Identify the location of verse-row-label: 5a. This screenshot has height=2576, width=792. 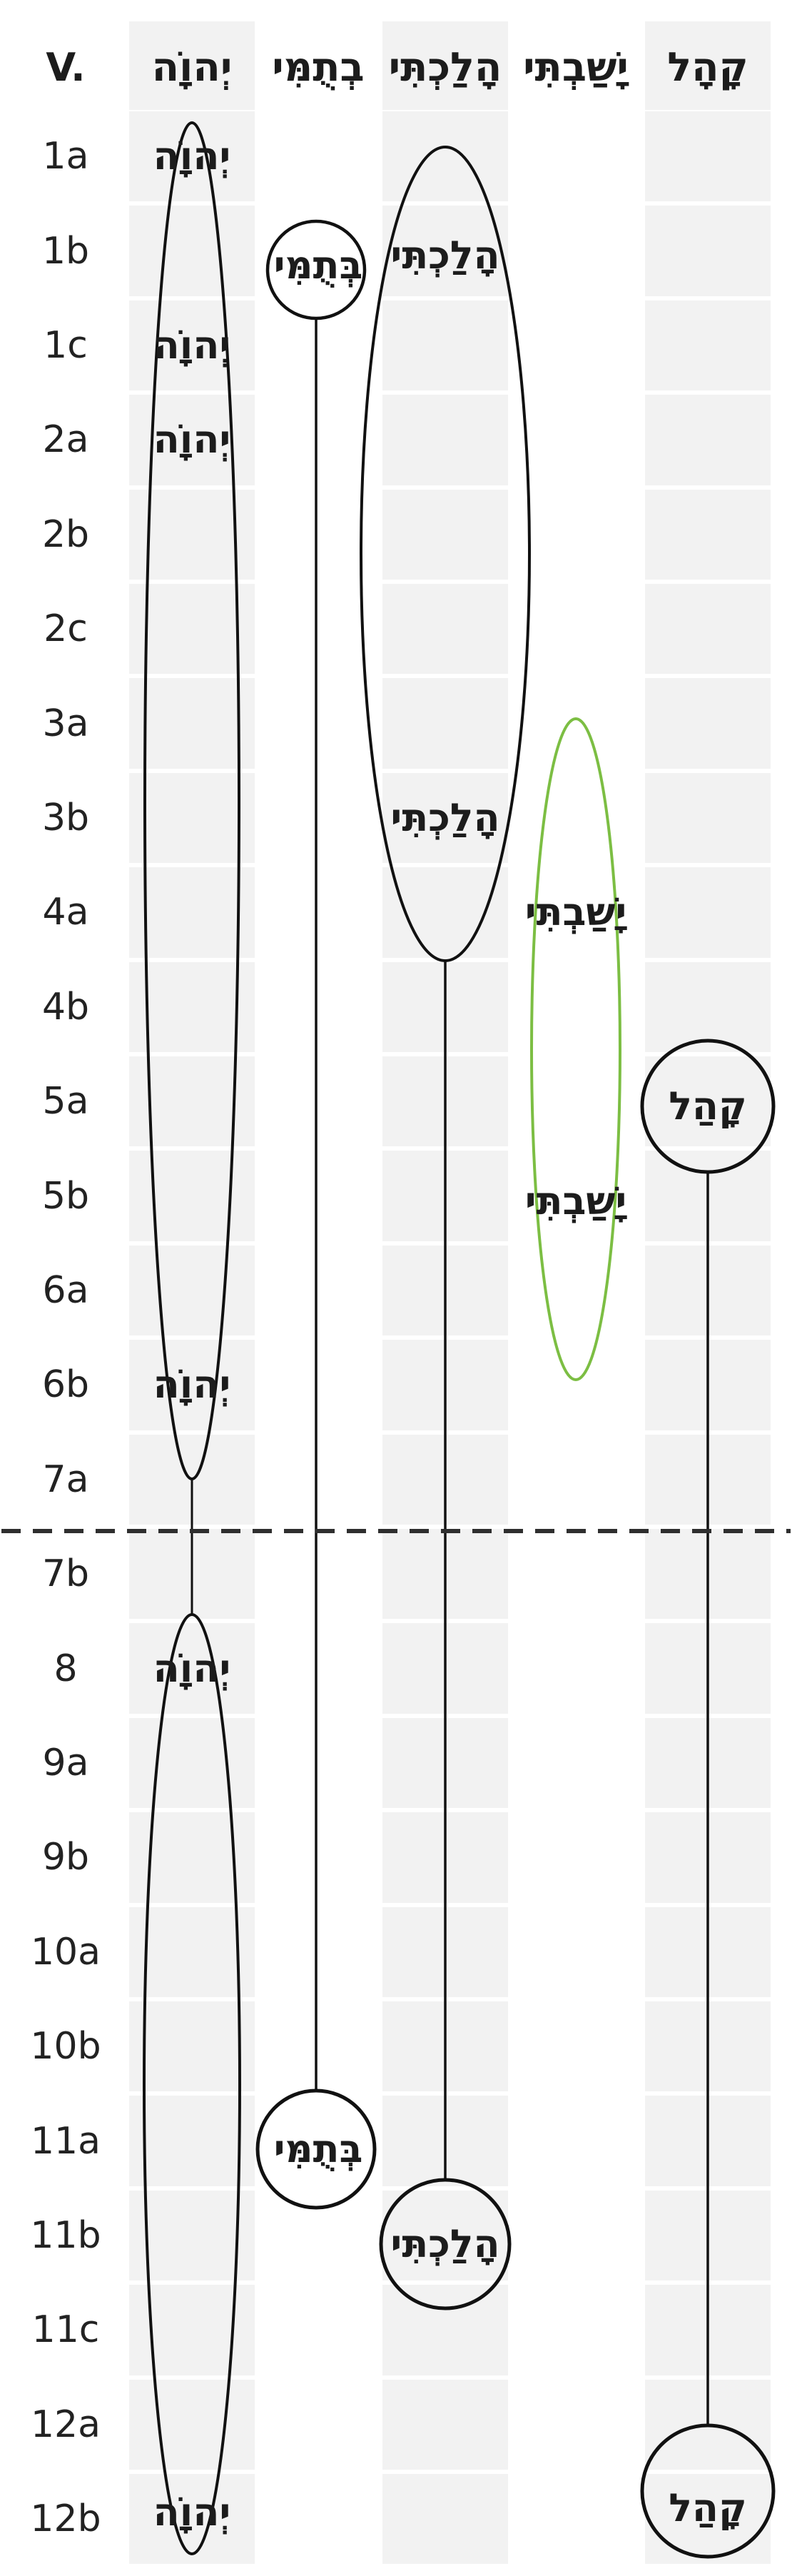
(66, 1101).